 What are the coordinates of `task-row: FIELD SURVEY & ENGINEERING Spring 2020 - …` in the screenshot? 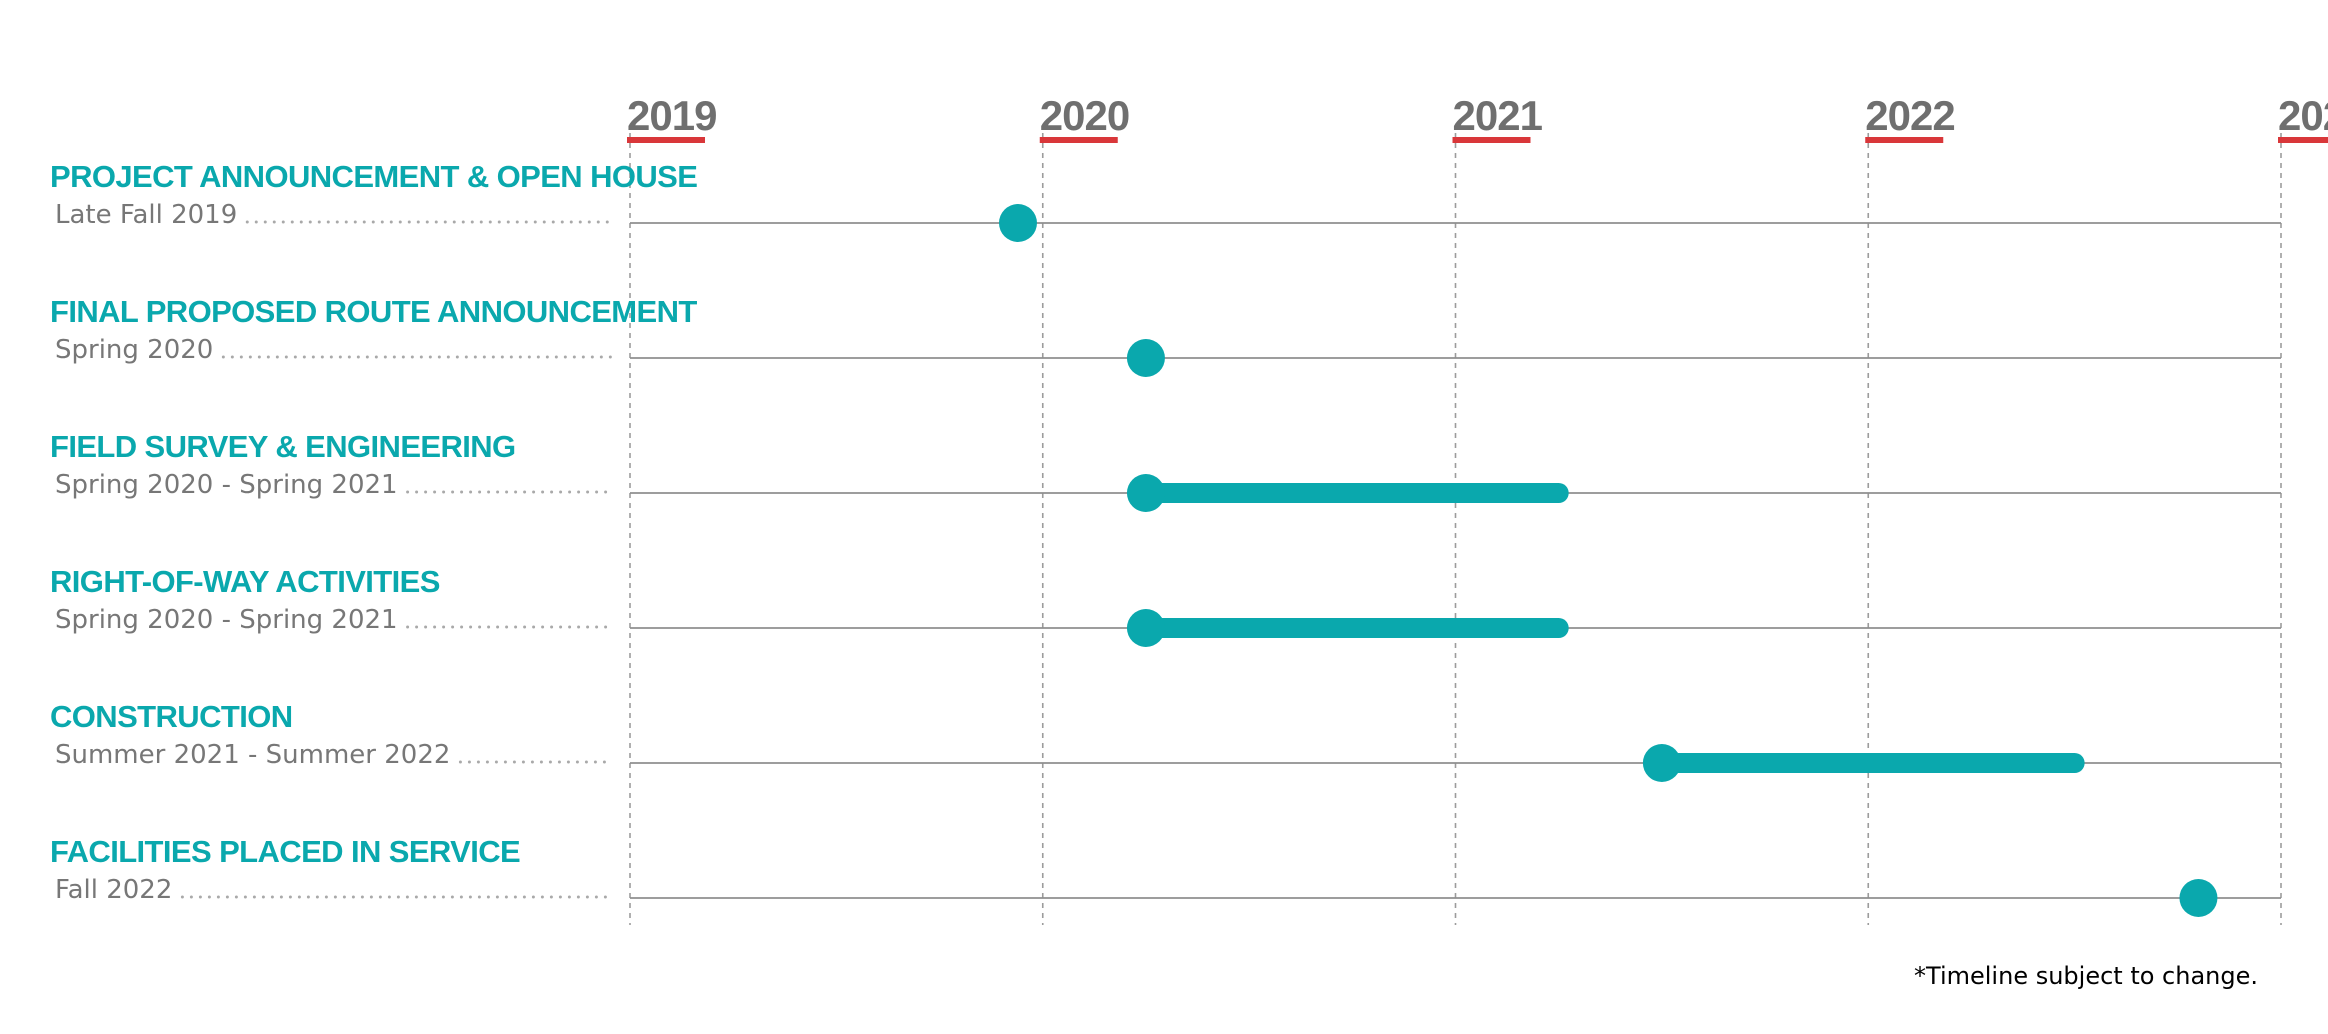 It's located at (1165, 470).